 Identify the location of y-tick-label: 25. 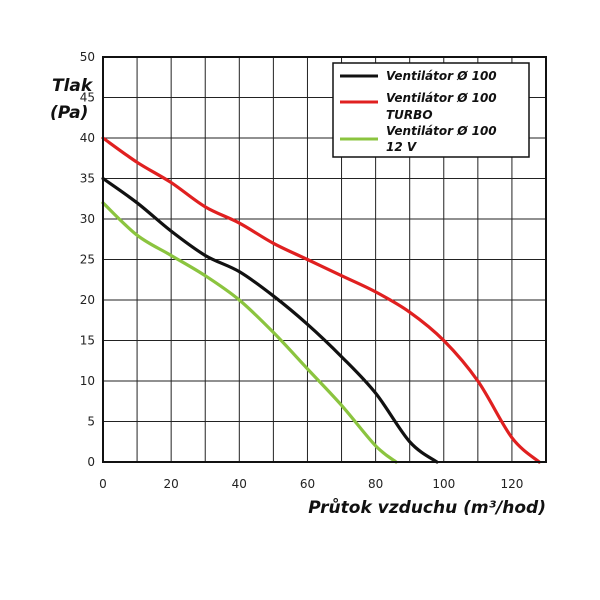
(87, 260).